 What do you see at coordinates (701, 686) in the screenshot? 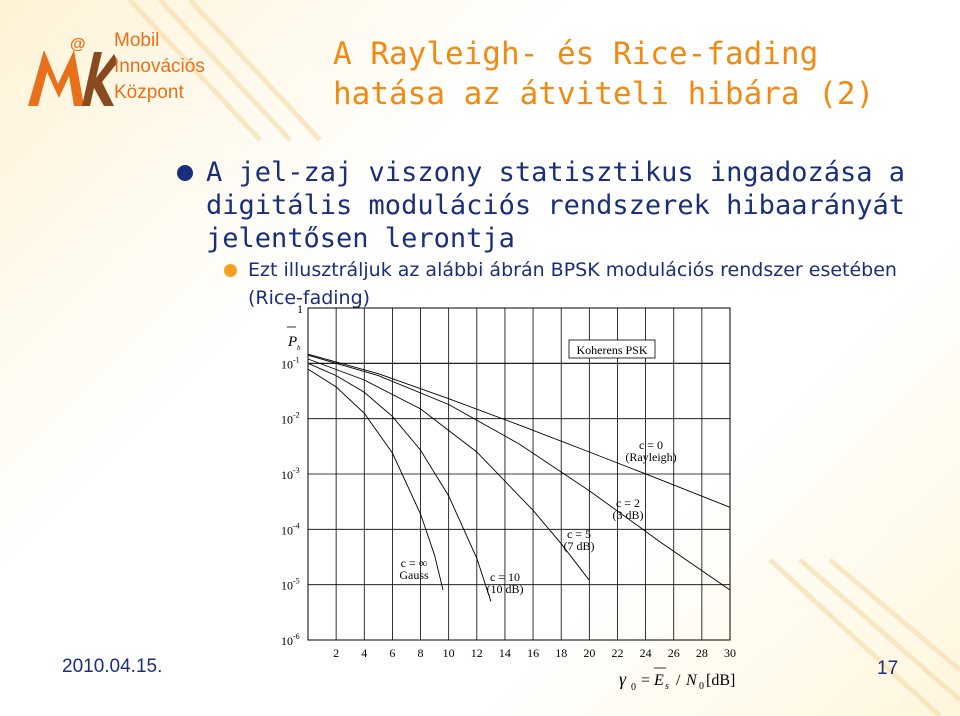
I see `x-label-n-sub: 0` at bounding box center [701, 686].